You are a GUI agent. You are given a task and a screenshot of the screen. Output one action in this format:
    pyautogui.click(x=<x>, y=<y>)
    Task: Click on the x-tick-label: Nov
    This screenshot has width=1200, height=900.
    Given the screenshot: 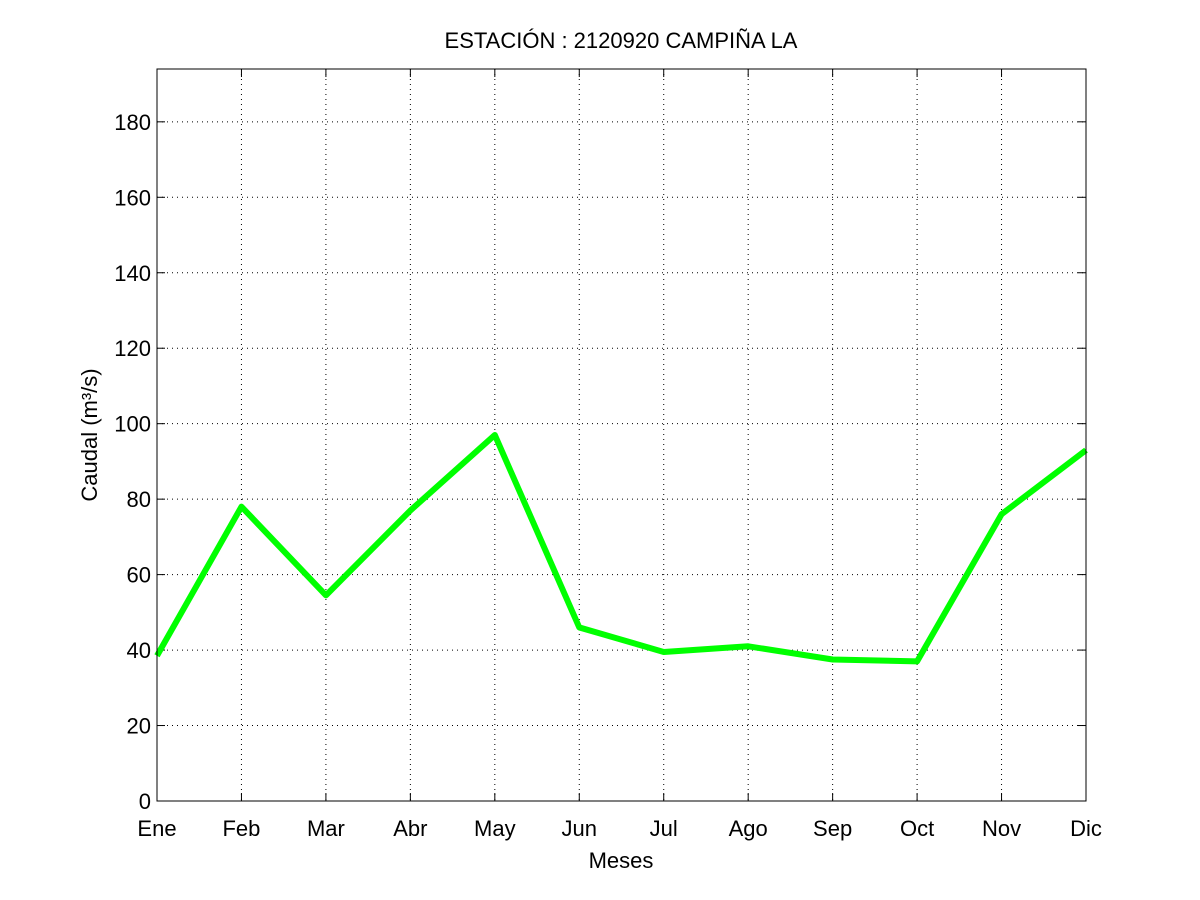 What is the action you would take?
    pyautogui.click(x=1001, y=828)
    